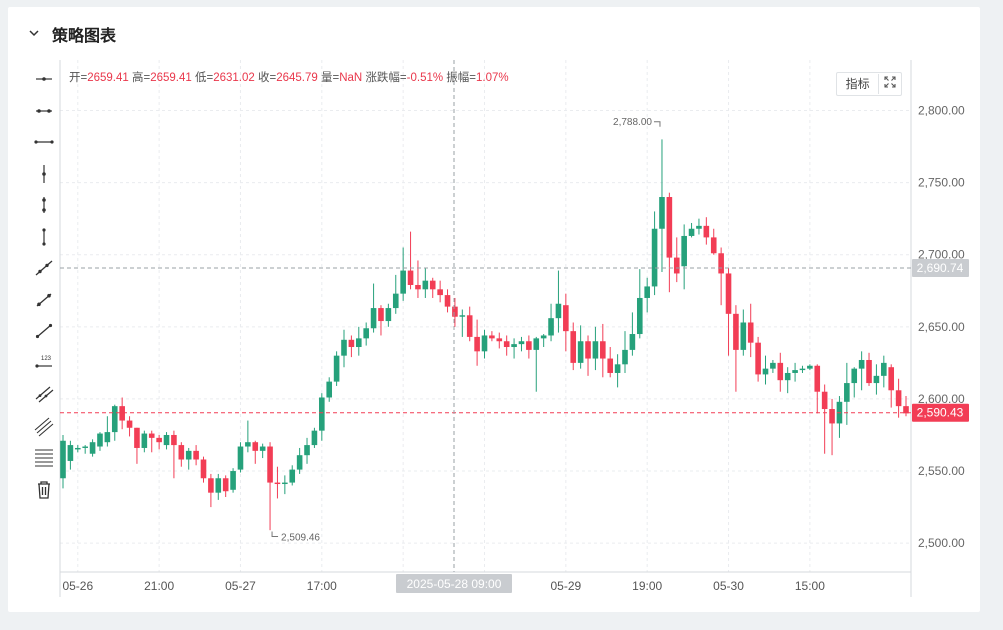 Image resolution: width=1003 pixels, height=630 pixels. Describe the element at coordinates (632, 122) in the screenshot. I see `max-price-label: 2,788.00` at that location.